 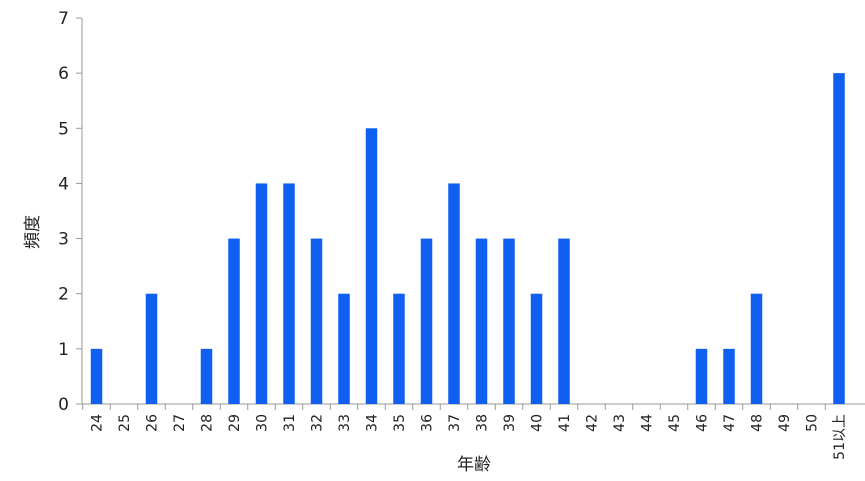 What do you see at coordinates (63, 295) in the screenshot?
I see `y-tick-label: 2` at bounding box center [63, 295].